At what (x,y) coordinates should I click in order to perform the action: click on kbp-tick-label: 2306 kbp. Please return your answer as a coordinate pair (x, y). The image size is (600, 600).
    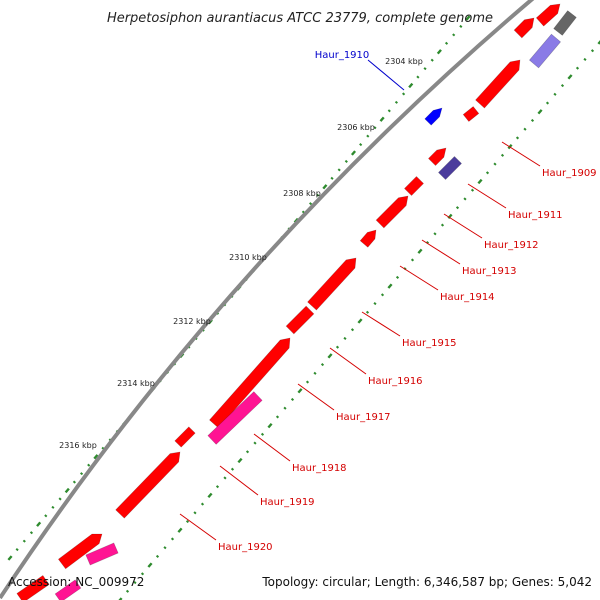
    Looking at the image, I should click on (356, 127).